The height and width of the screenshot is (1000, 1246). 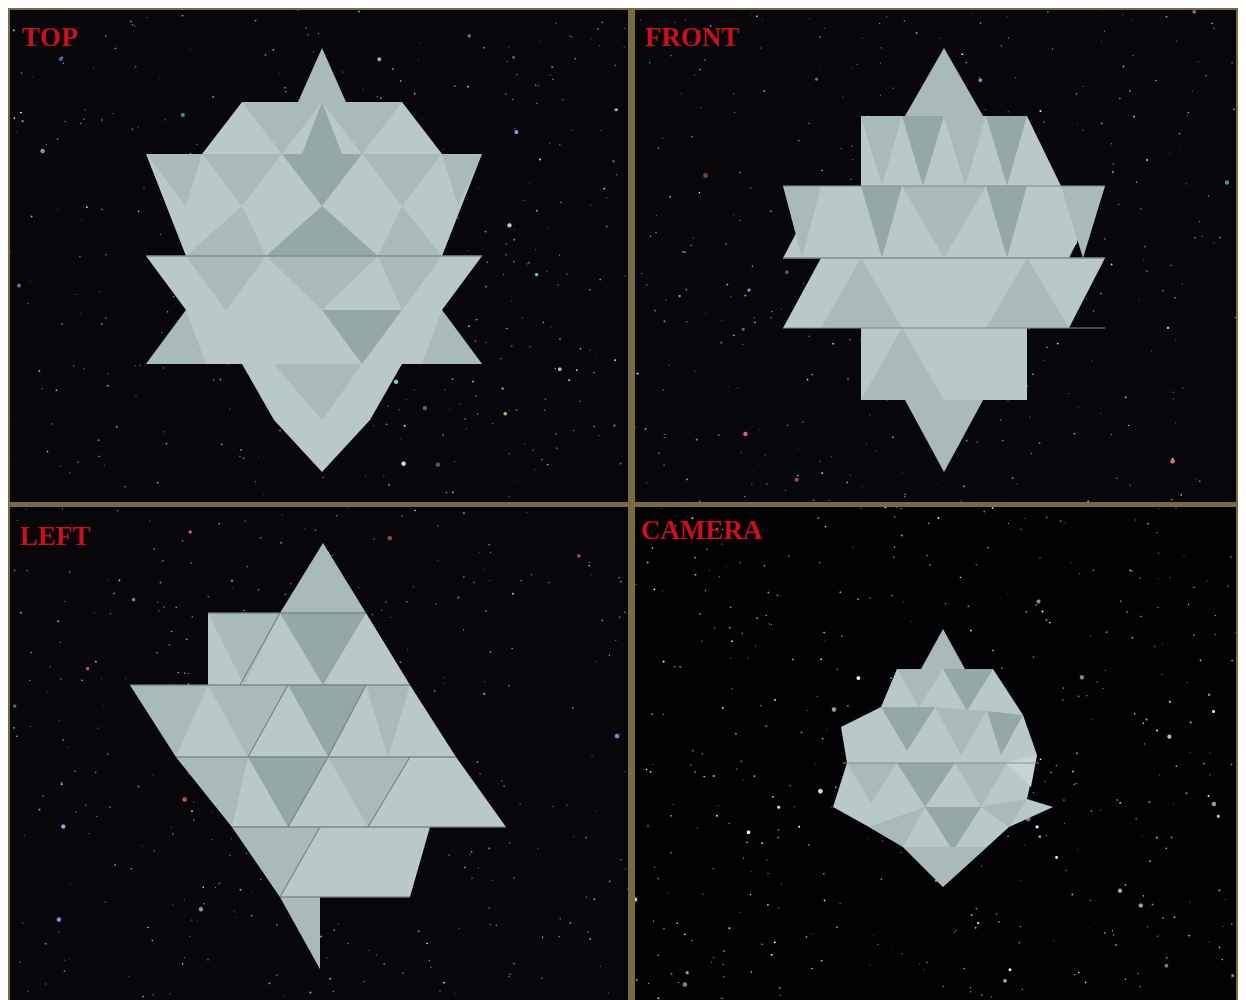 What do you see at coordinates (943, 758) in the screenshot?
I see `star-tetrahedron-model-camera` at bounding box center [943, 758].